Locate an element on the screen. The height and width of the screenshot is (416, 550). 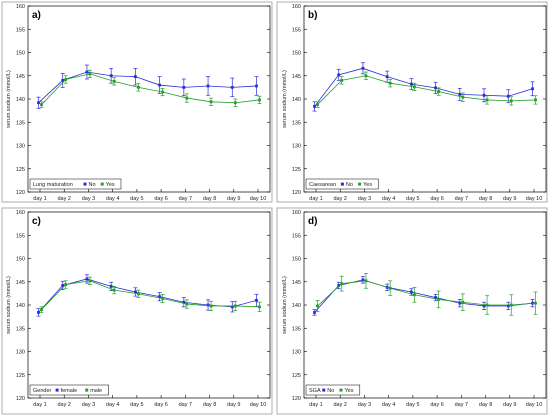
legend: Lung maturation No Yes is located at coordinates (75, 184).